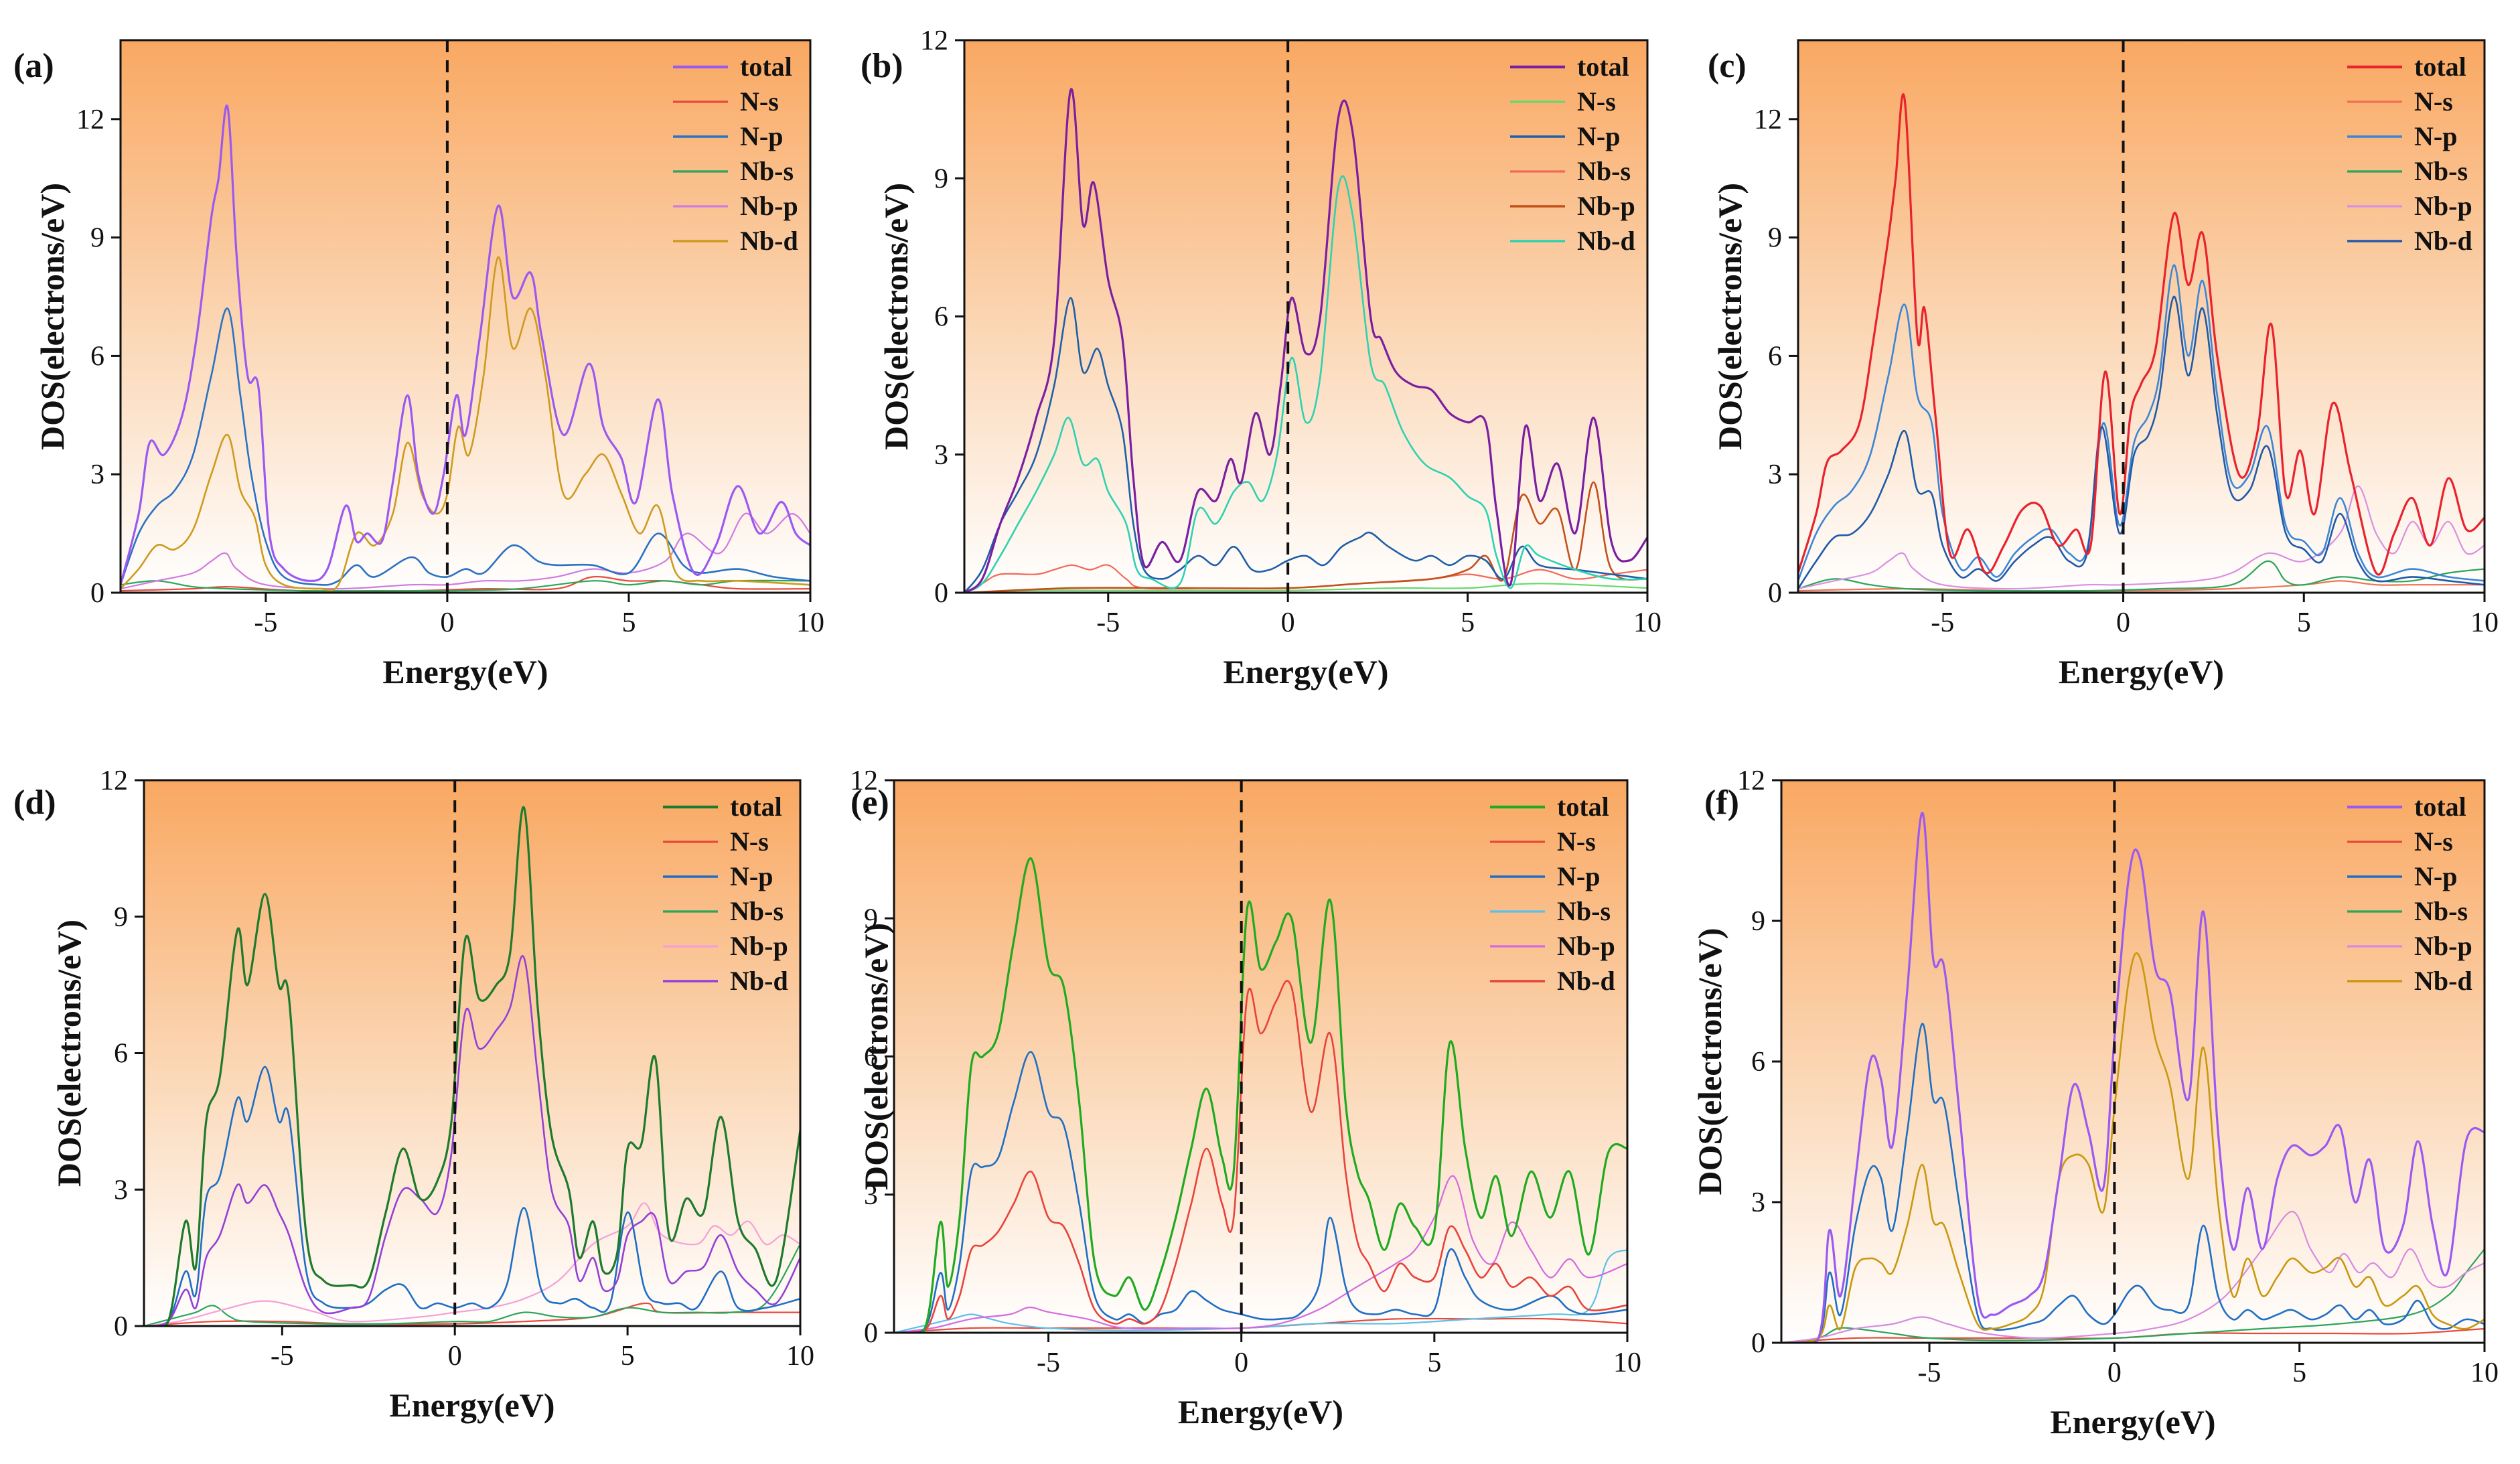 This screenshot has width=2520, height=1464. I want to click on panel-label: (e), so click(870, 803).